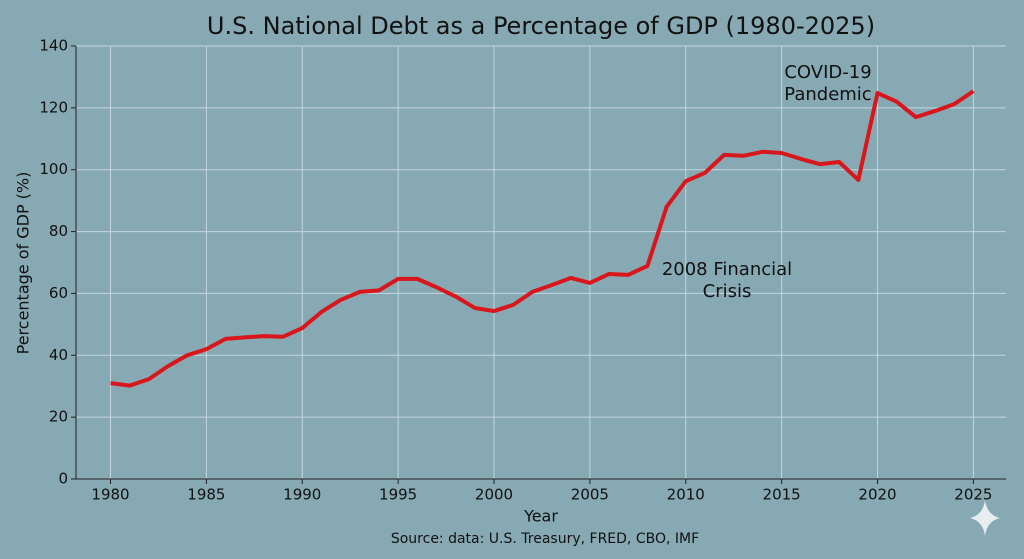  Describe the element at coordinates (53, 46) in the screenshot. I see `y-tick-label: 140` at that location.